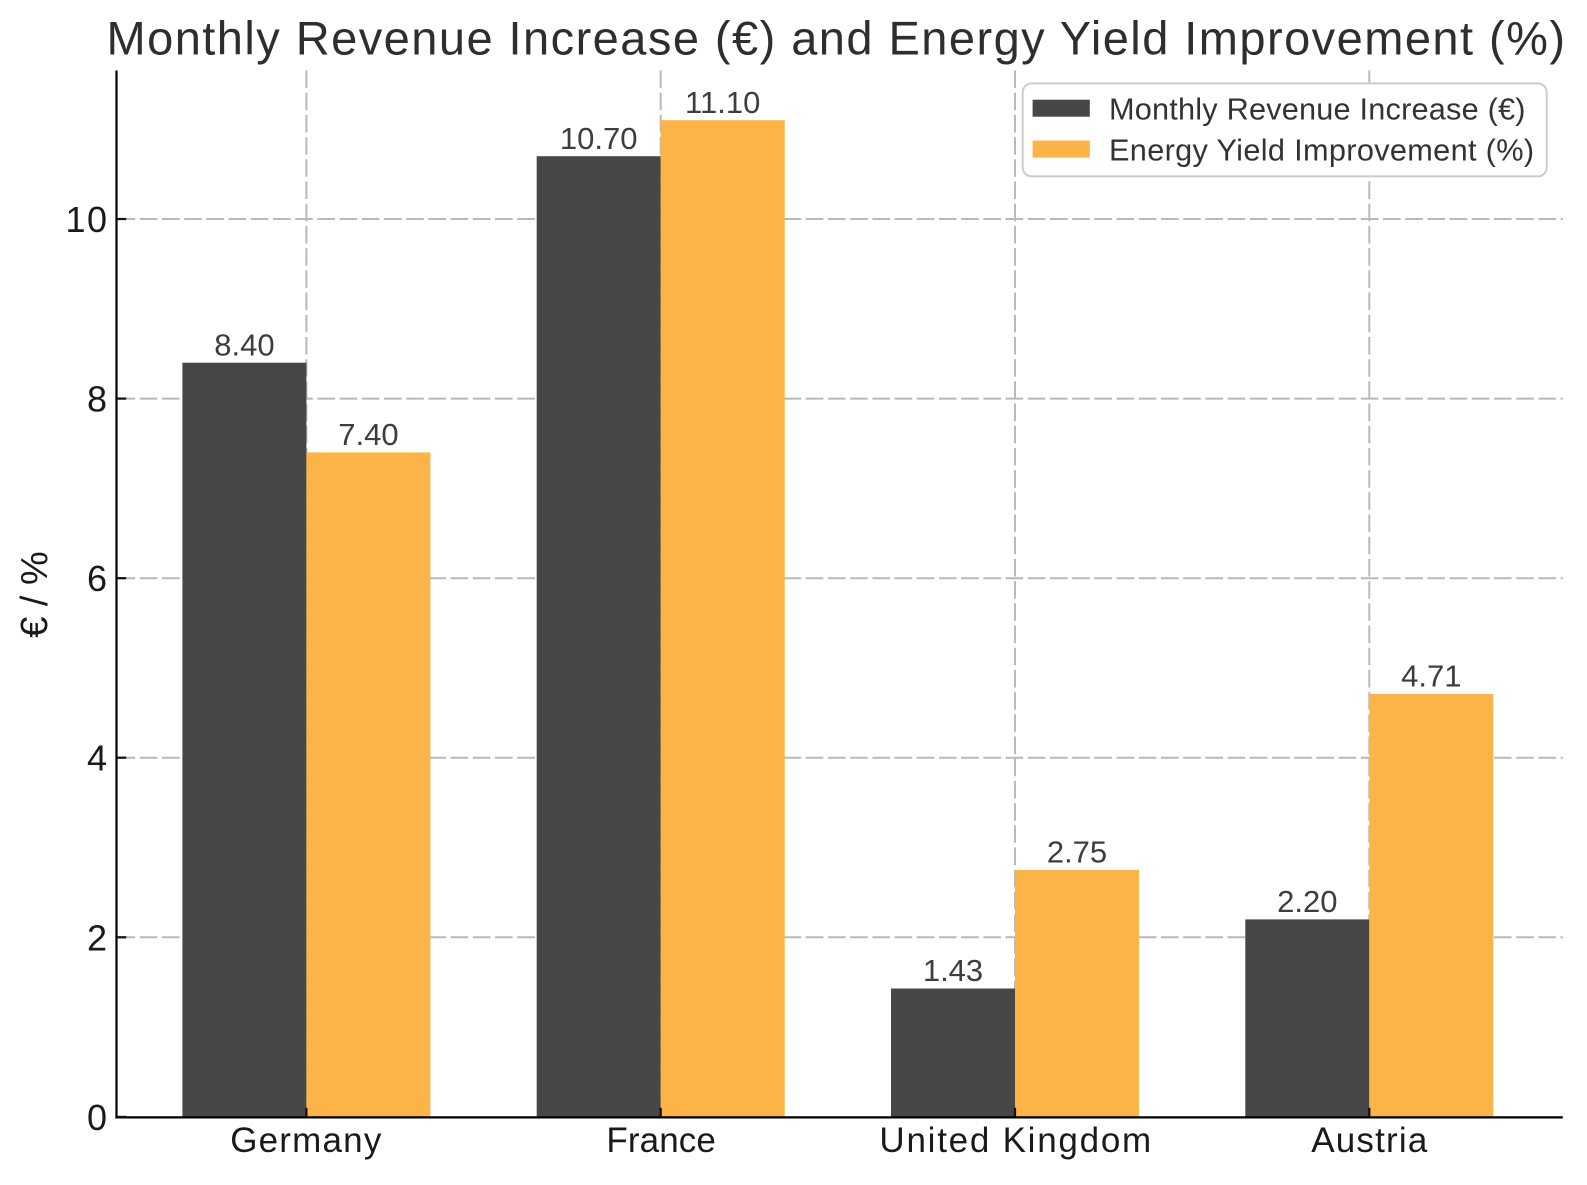  Describe the element at coordinates (306, 1140) in the screenshot. I see `svg-text: Germany` at that location.